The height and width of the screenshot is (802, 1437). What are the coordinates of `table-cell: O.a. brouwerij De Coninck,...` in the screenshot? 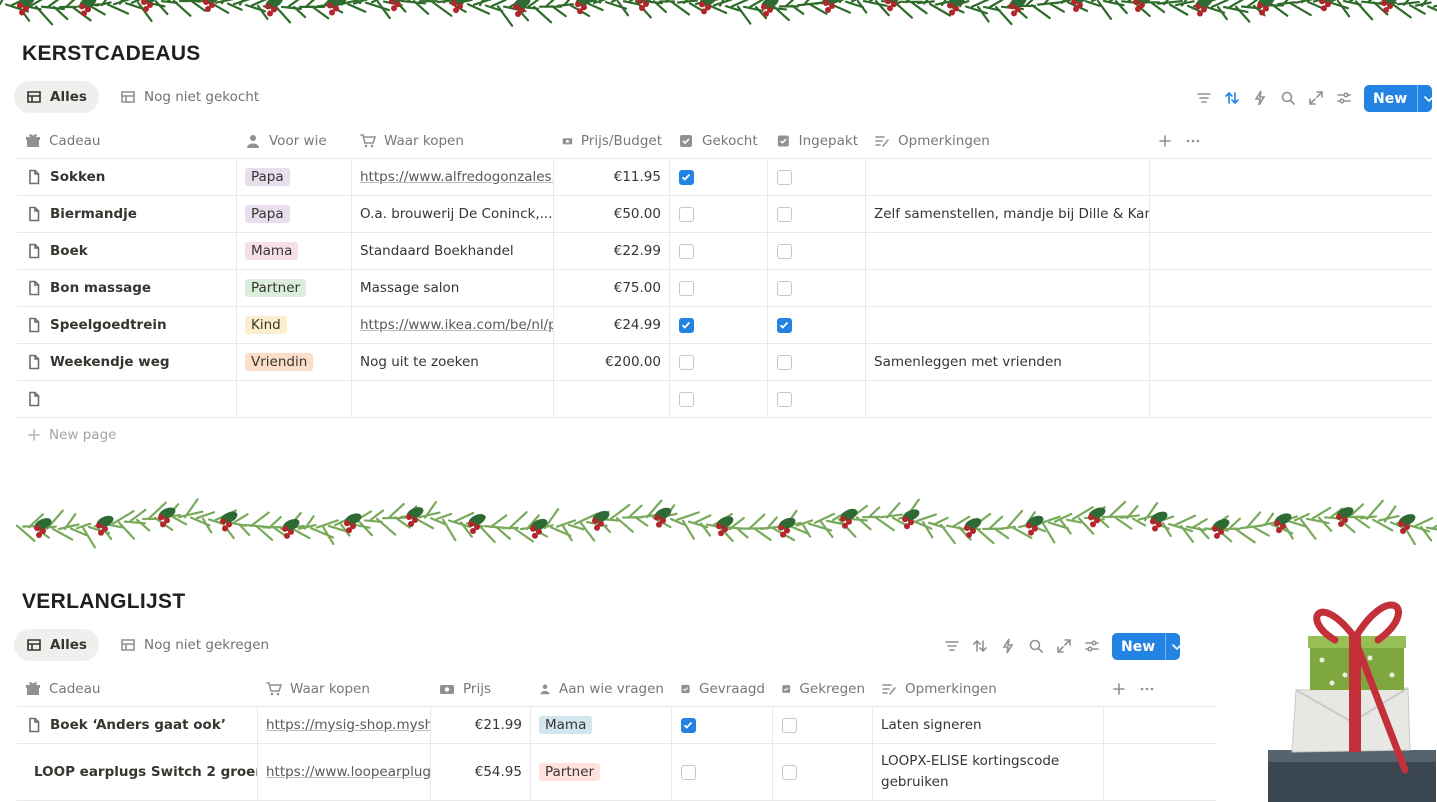 It's located at (453, 214).